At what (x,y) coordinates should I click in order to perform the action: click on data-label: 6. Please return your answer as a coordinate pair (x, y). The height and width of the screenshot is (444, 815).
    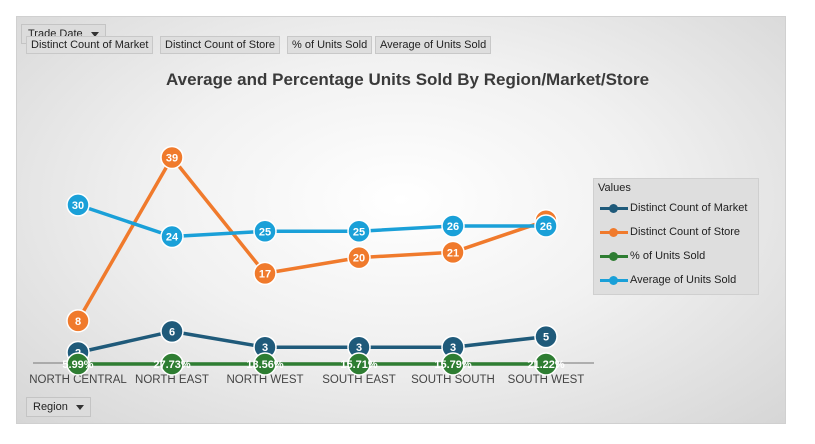
    Looking at the image, I should click on (172, 332).